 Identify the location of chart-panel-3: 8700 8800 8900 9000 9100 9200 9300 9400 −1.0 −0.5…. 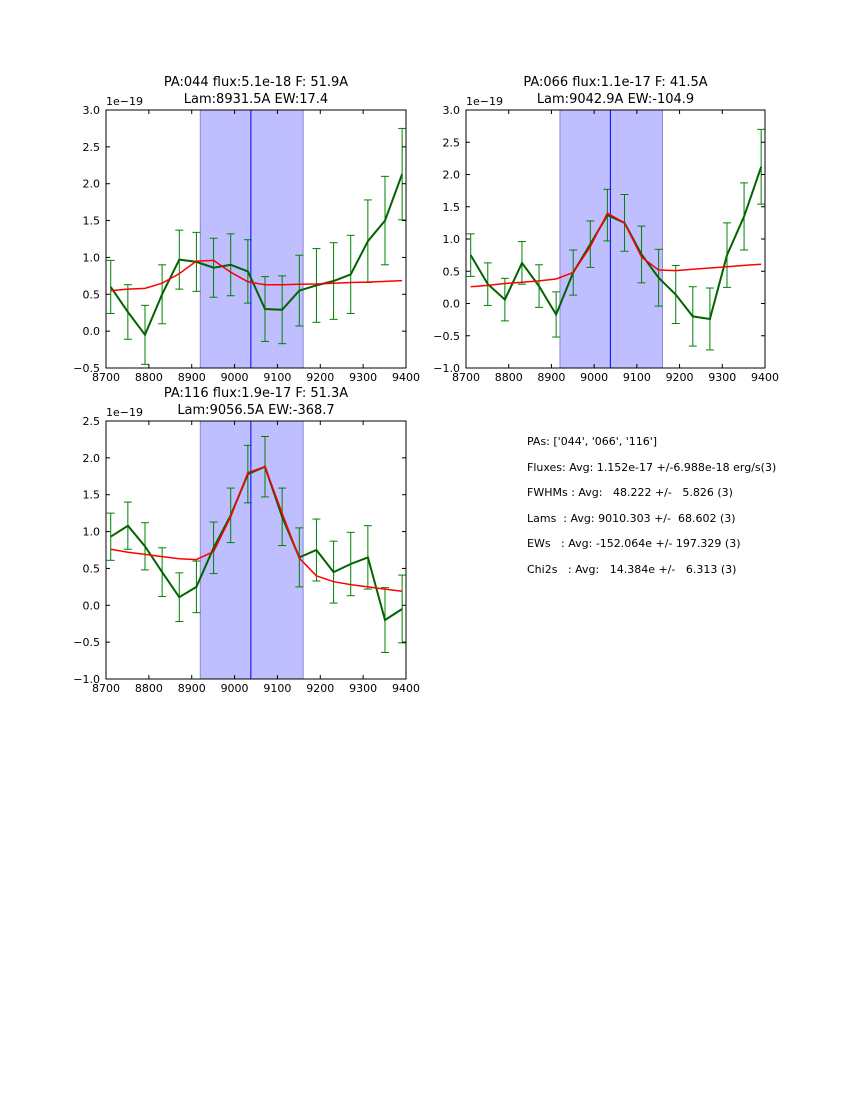
(246, 540).